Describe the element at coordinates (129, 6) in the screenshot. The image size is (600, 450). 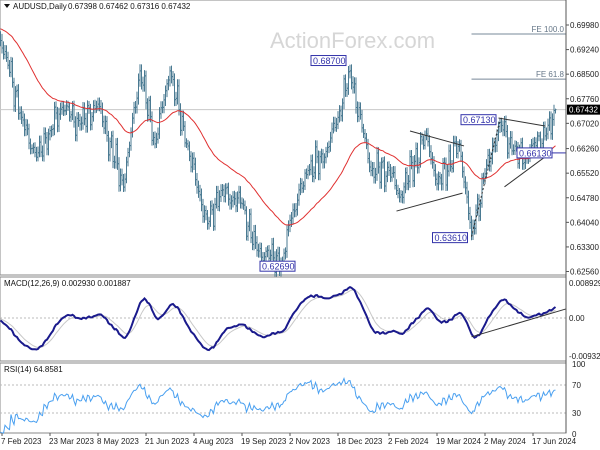
I see `ohlc-readout: 0.67398 0.67462 0.67316 0.67432` at that location.